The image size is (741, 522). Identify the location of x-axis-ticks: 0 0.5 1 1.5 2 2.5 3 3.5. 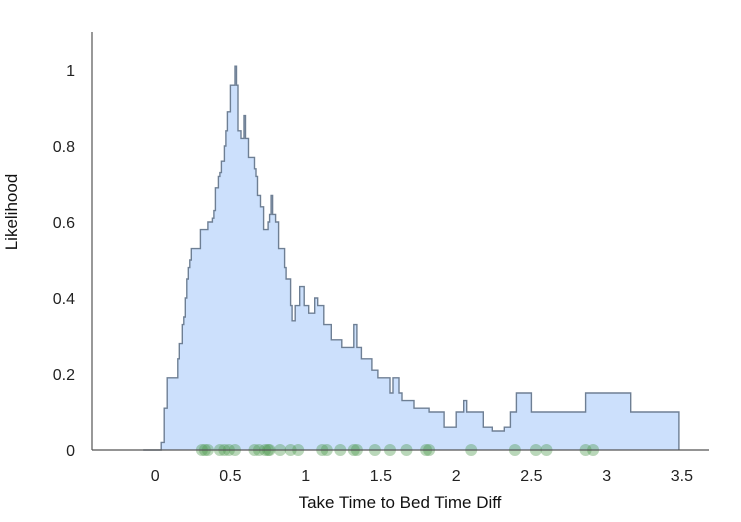
(422, 476).